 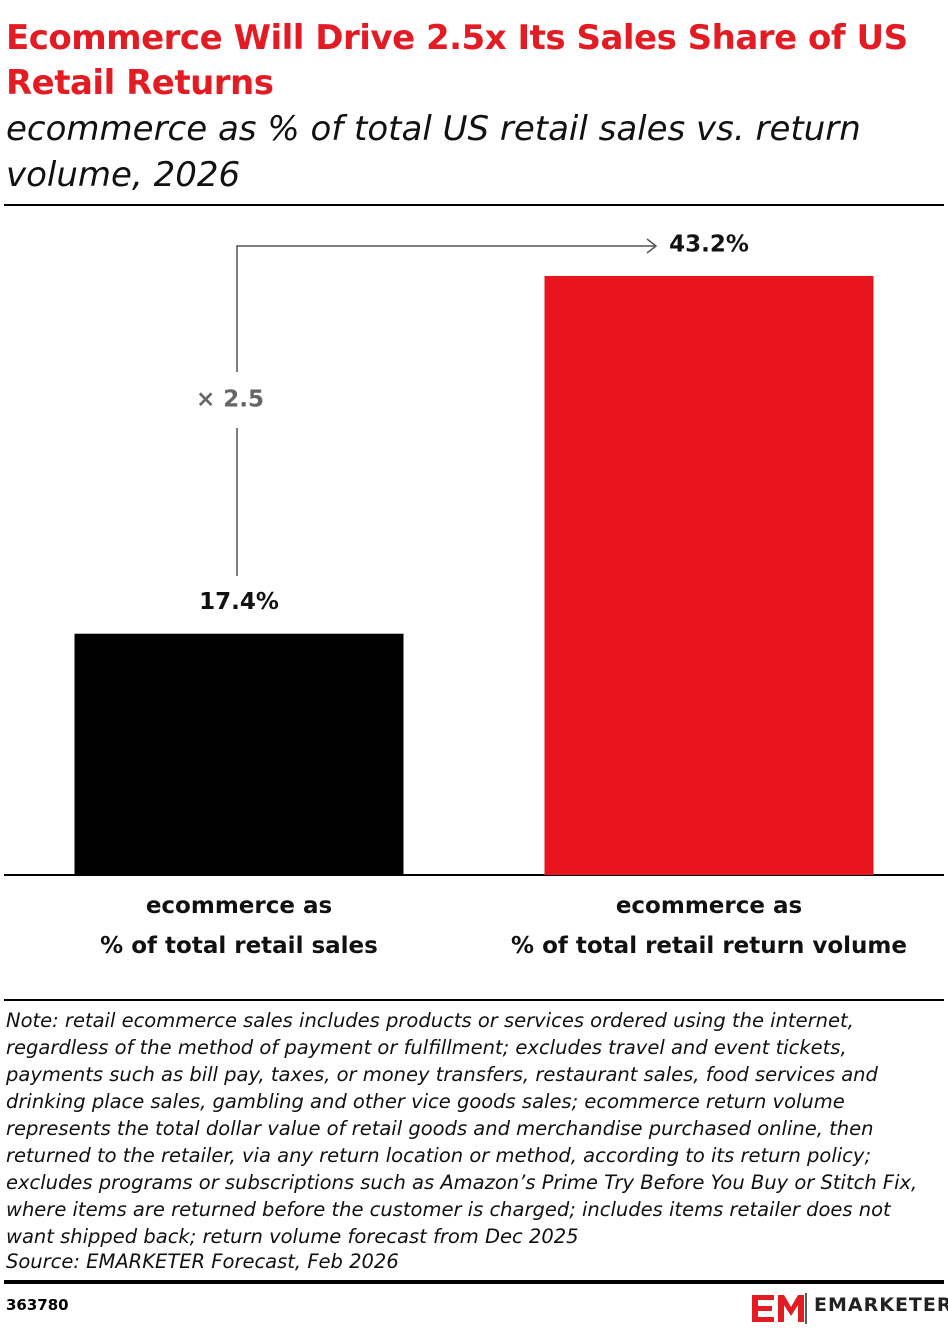 What do you see at coordinates (230, 400) in the screenshot?
I see `annotation: × 2.5` at bounding box center [230, 400].